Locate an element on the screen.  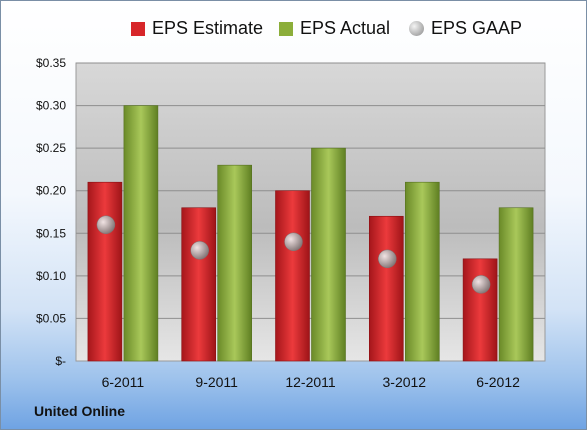
company-caption: United Online is located at coordinates (79, 411).